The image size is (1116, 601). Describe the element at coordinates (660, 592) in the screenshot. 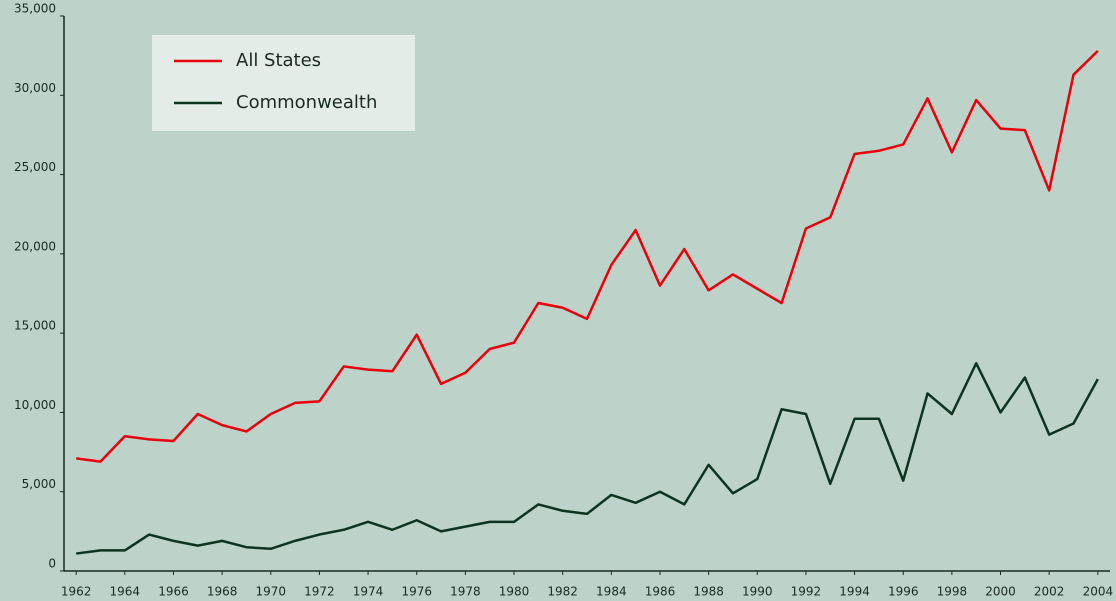

I see `x-tick-label: 1986` at that location.